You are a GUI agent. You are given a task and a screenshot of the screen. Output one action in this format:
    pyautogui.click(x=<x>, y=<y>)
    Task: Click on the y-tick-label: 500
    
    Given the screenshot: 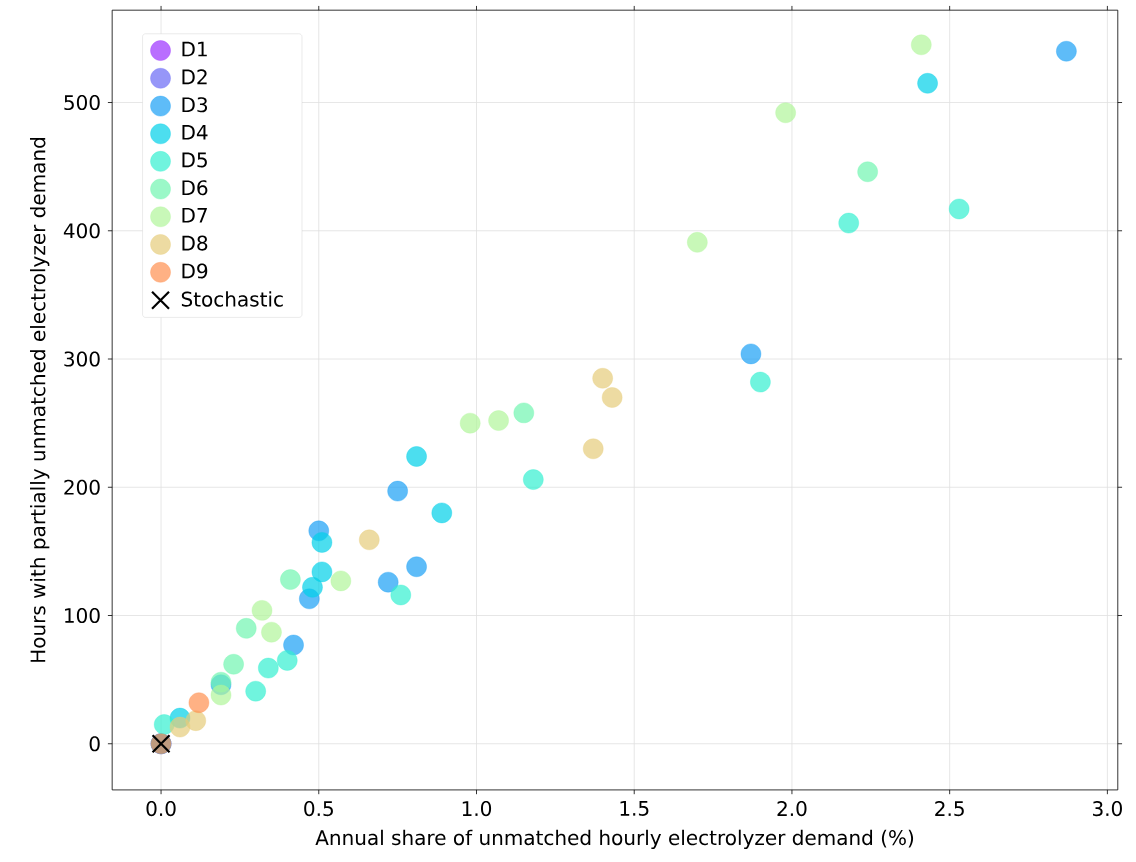 What is the action you would take?
    pyautogui.click(x=82, y=102)
    